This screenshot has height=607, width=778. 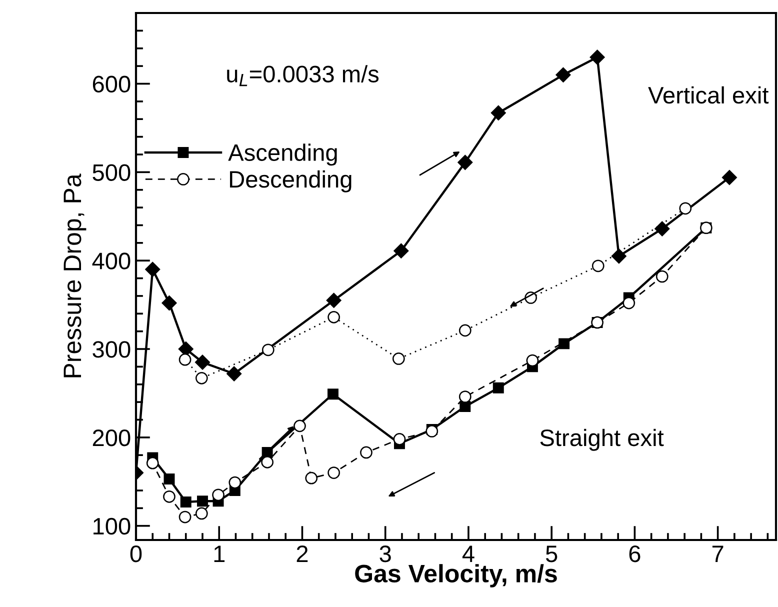 I want to click on x-tick-label: 5, so click(x=552, y=554).